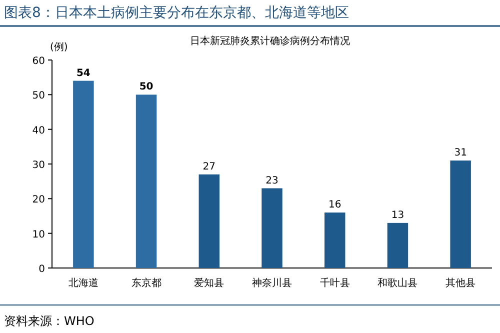  I want to click on x-tick-label: 其他县, so click(461, 283).